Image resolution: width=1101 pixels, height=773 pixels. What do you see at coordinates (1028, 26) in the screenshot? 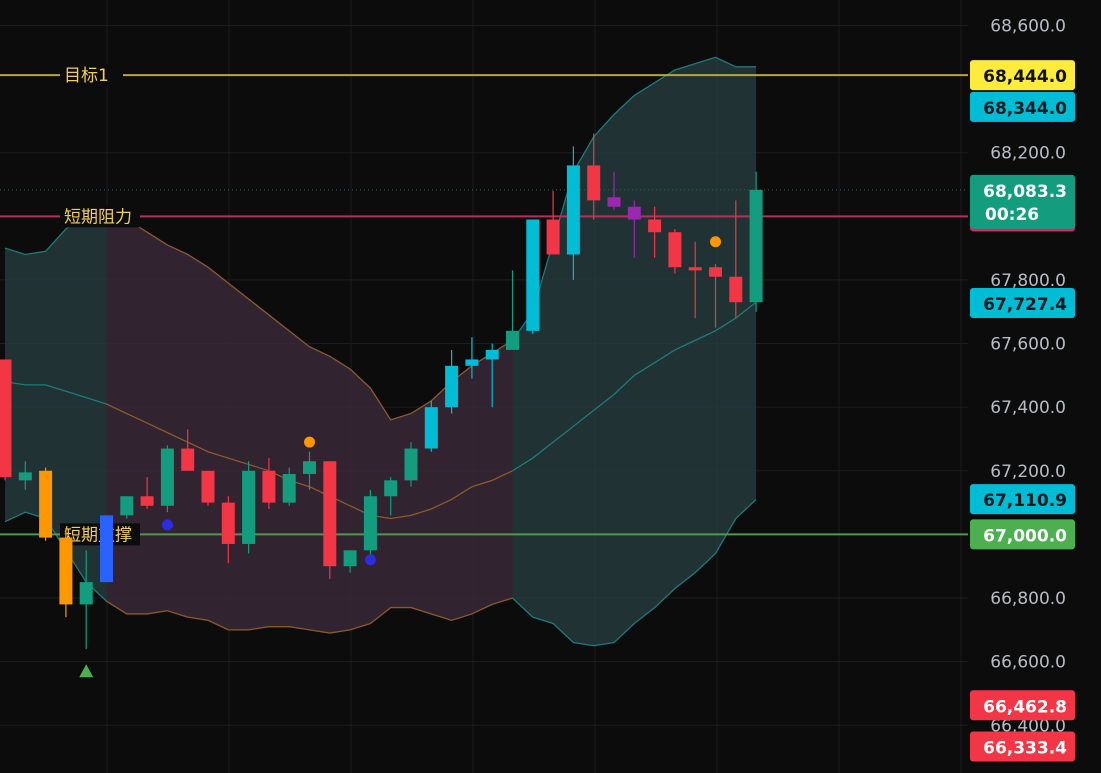
I see `y-tick-label: 68,600.0` at bounding box center [1028, 26].